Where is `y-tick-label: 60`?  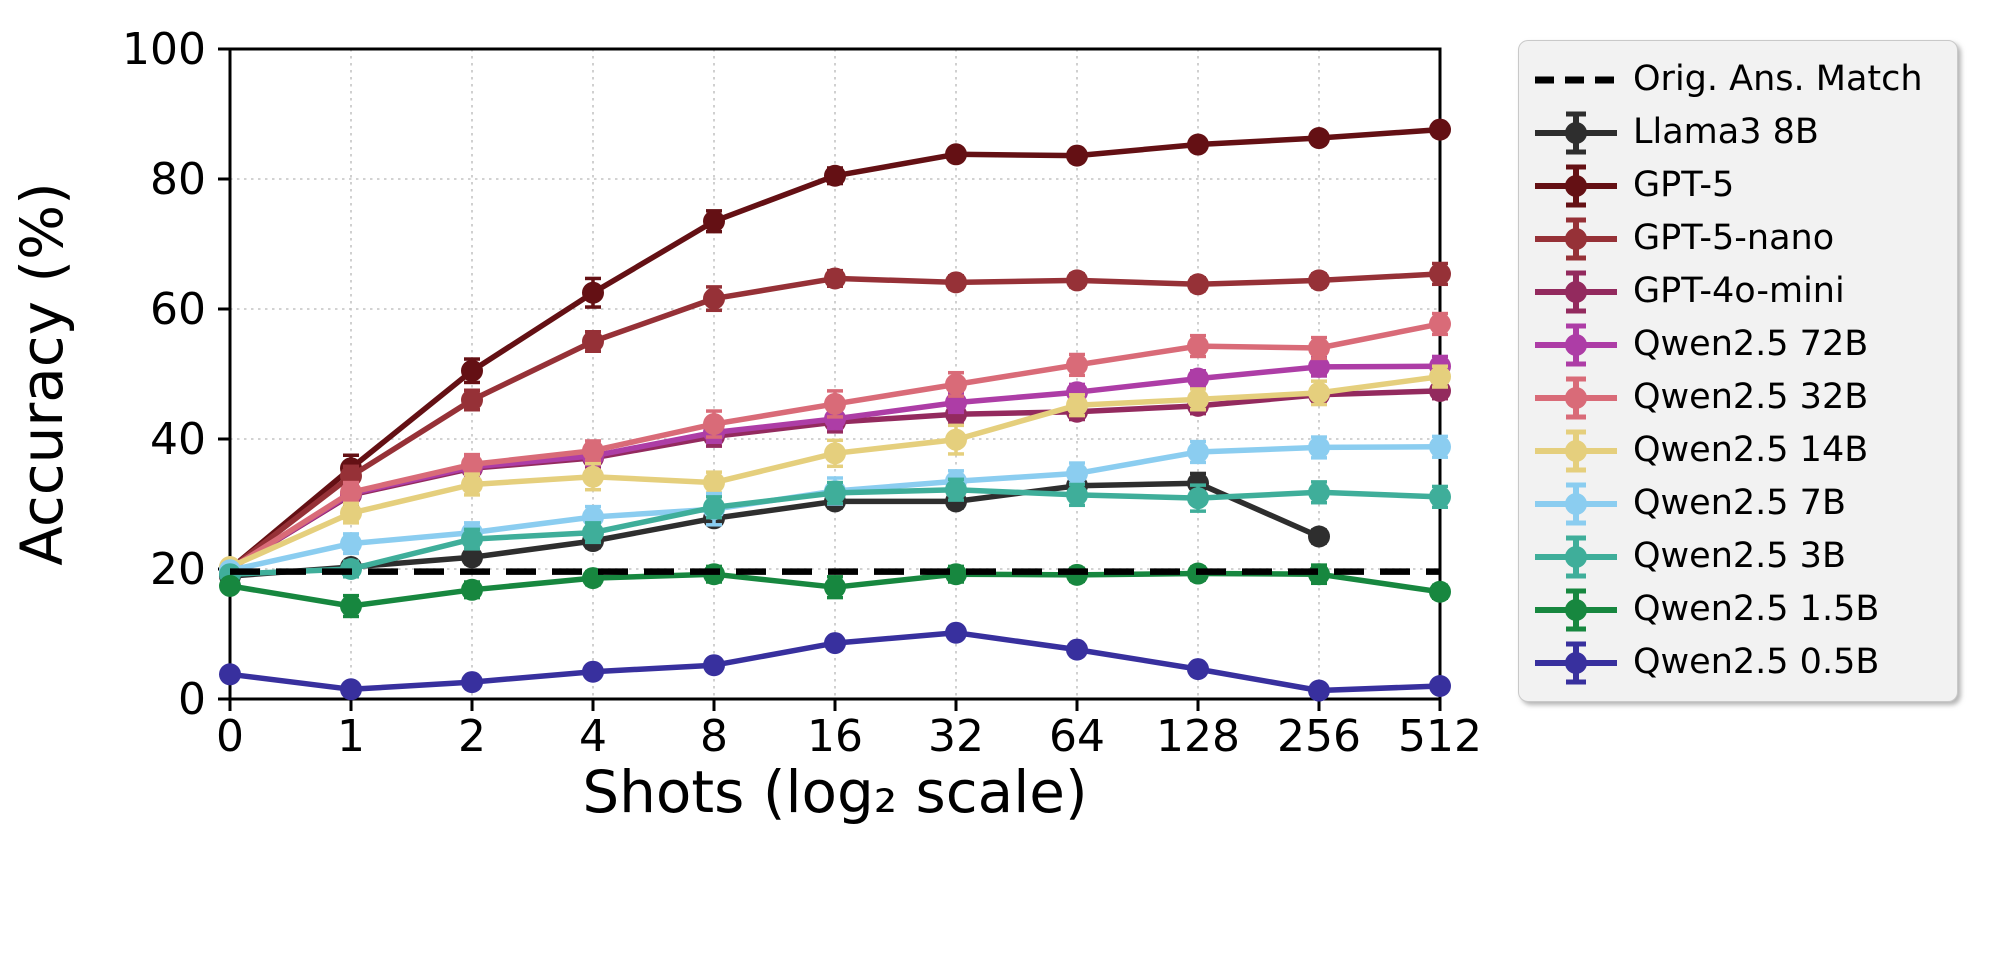
y-tick-label: 60 is located at coordinates (178, 309).